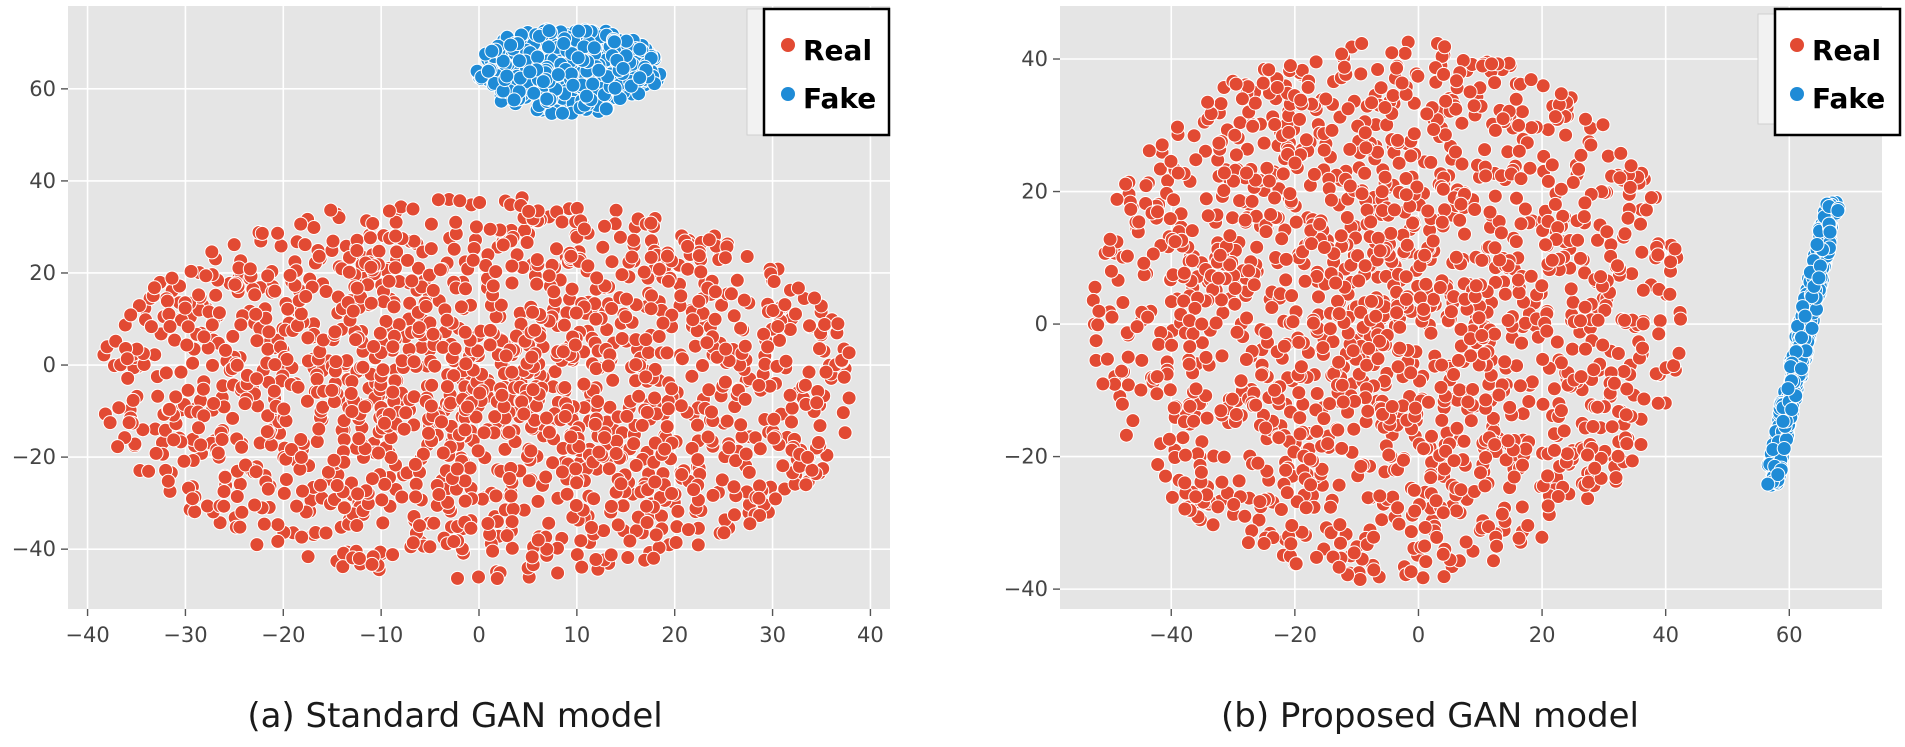  I want to click on legend-fake-marker, so click(788, 94).